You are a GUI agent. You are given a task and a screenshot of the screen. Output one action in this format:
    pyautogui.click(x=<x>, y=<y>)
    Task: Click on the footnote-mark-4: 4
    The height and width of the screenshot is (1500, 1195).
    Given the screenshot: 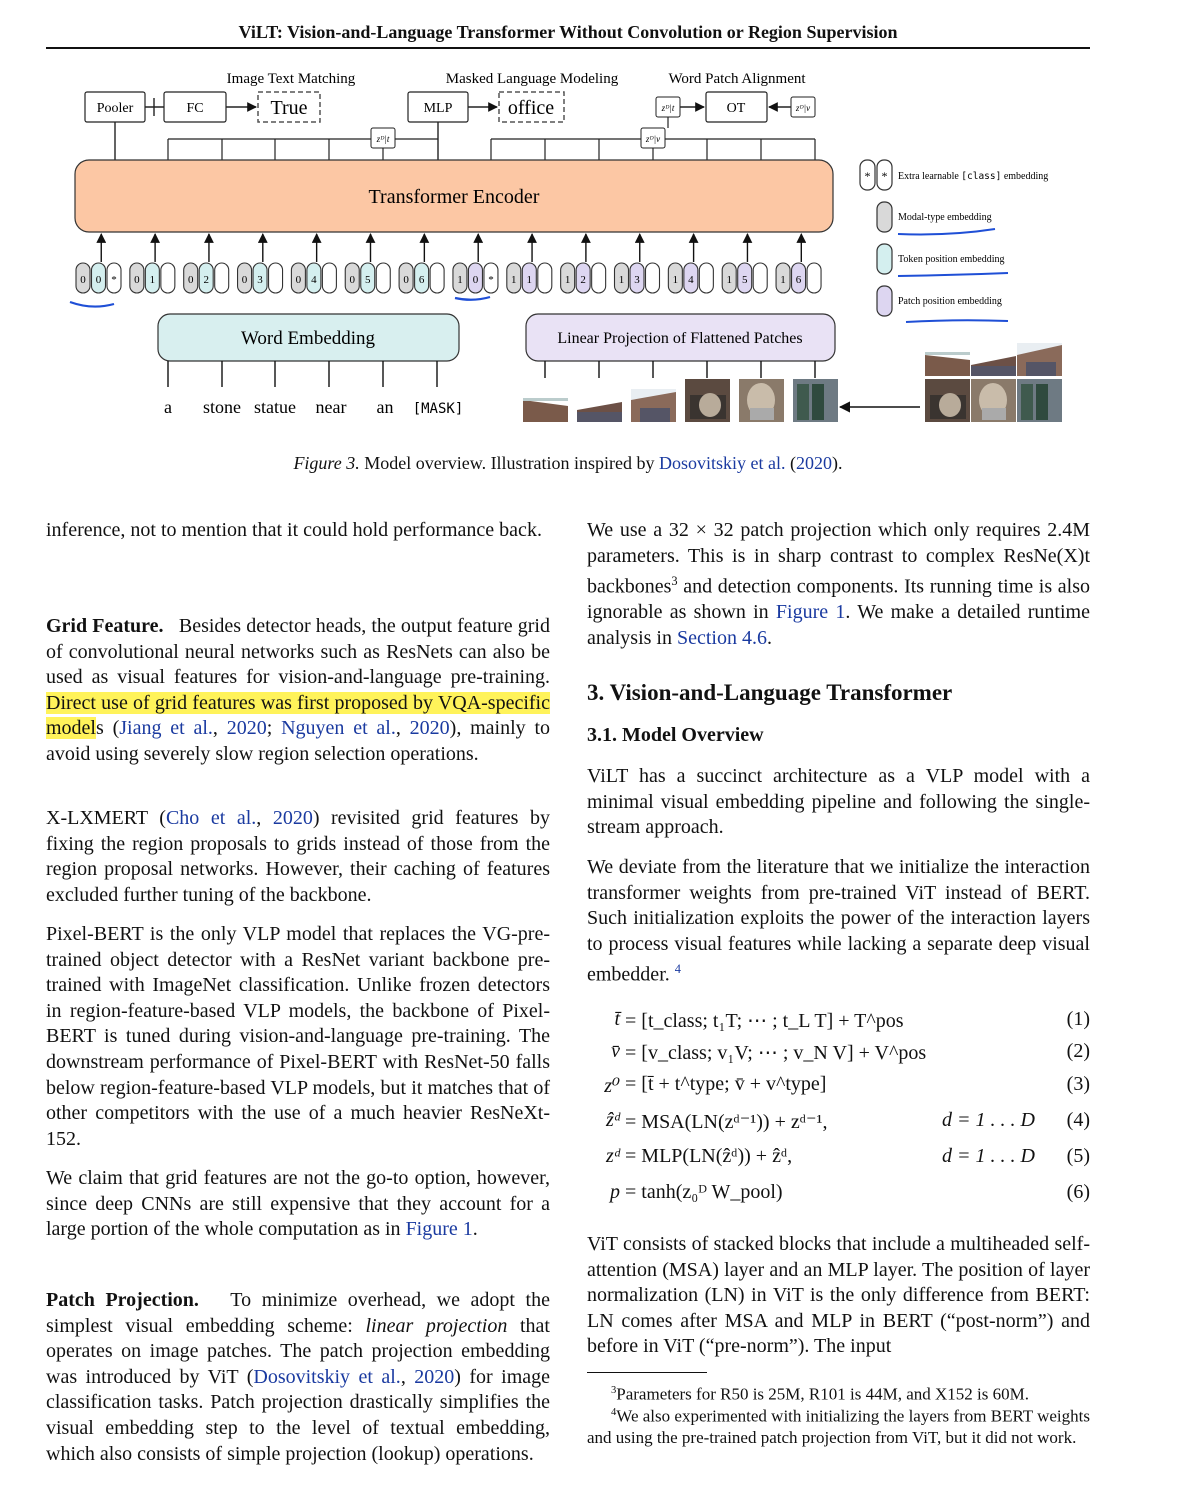 What is the action you would take?
    pyautogui.click(x=677, y=969)
    